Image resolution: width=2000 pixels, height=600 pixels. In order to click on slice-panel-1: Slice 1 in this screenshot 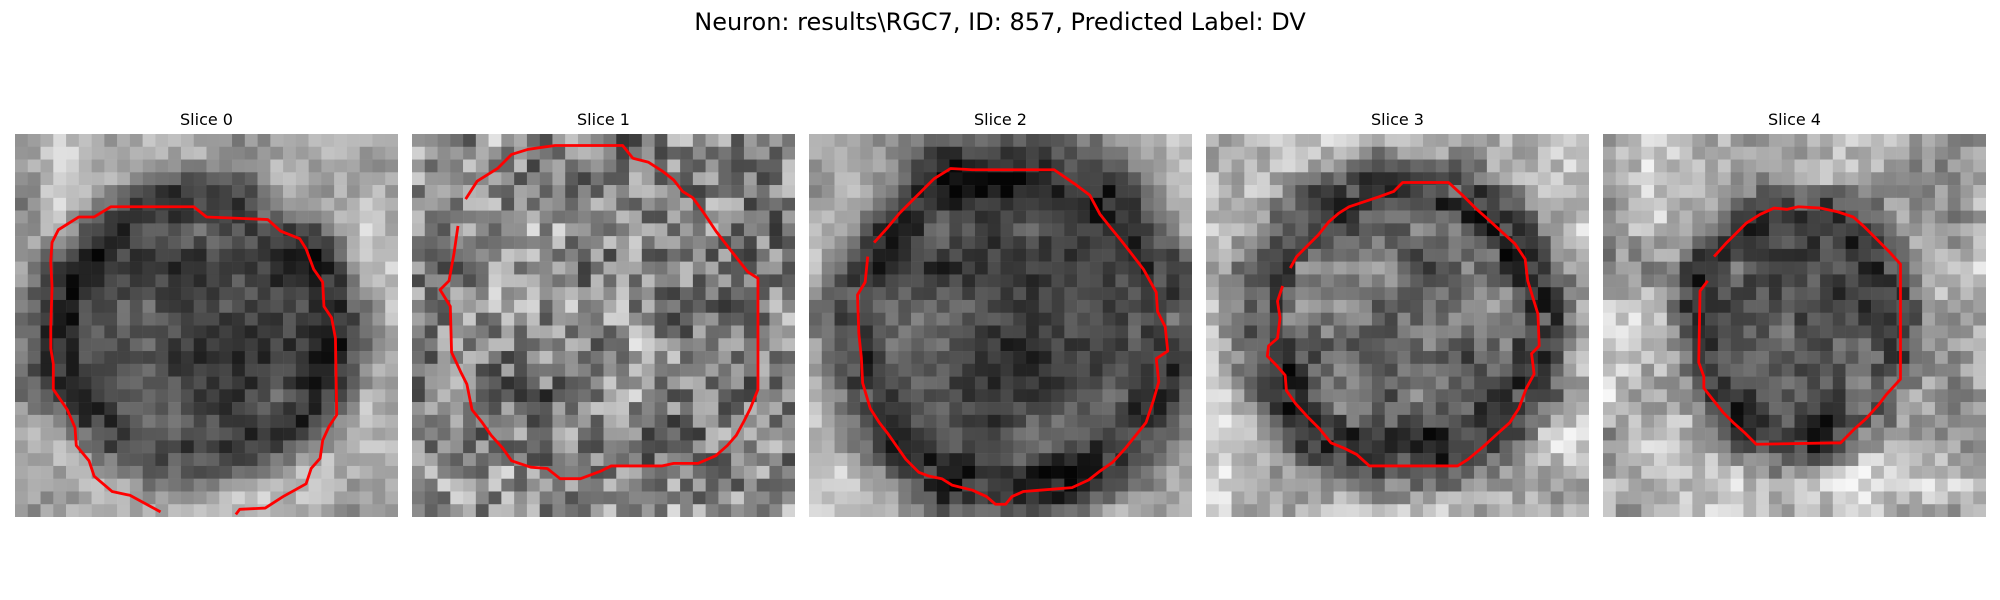, I will do `click(603, 312)`.